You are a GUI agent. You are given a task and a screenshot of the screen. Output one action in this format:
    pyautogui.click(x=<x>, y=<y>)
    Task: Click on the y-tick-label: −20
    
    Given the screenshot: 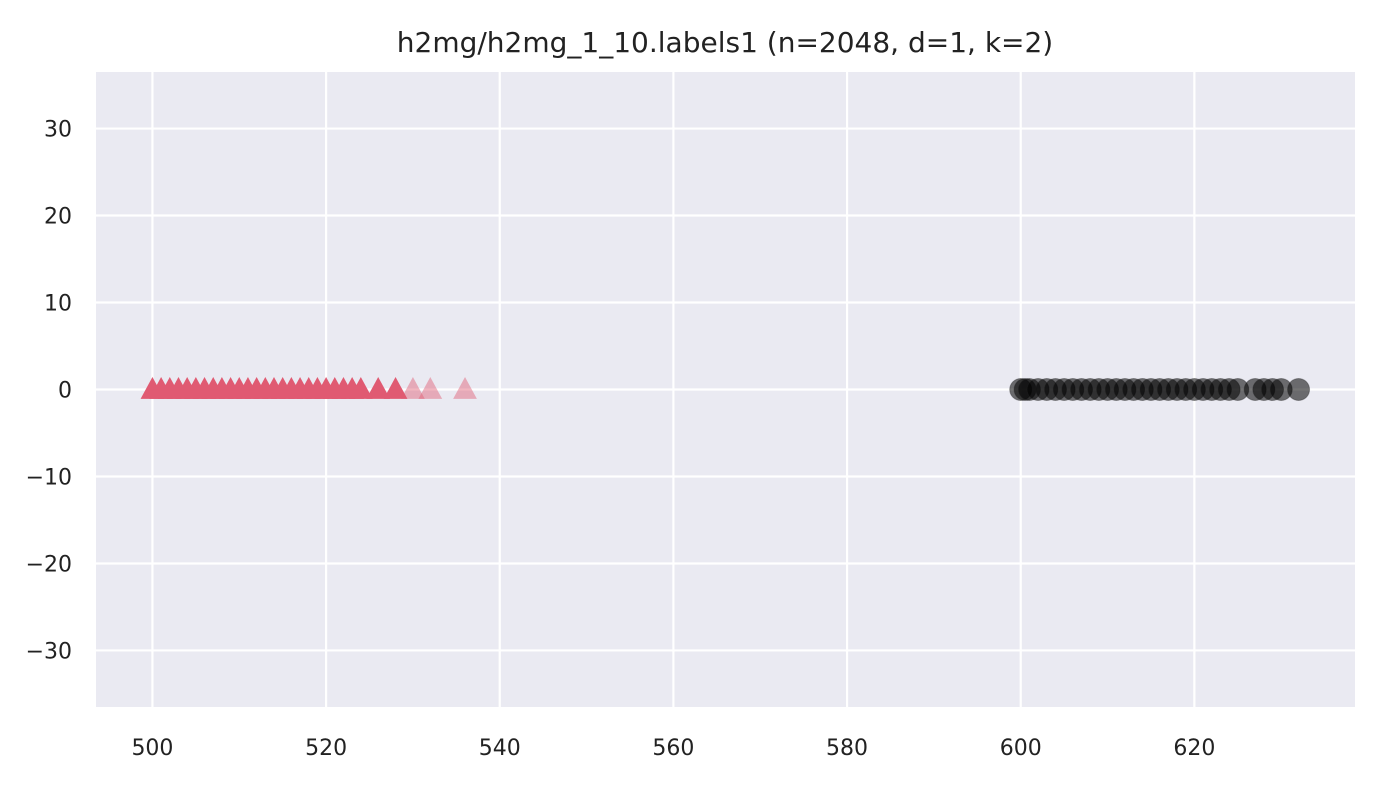 What is the action you would take?
    pyautogui.click(x=49, y=564)
    